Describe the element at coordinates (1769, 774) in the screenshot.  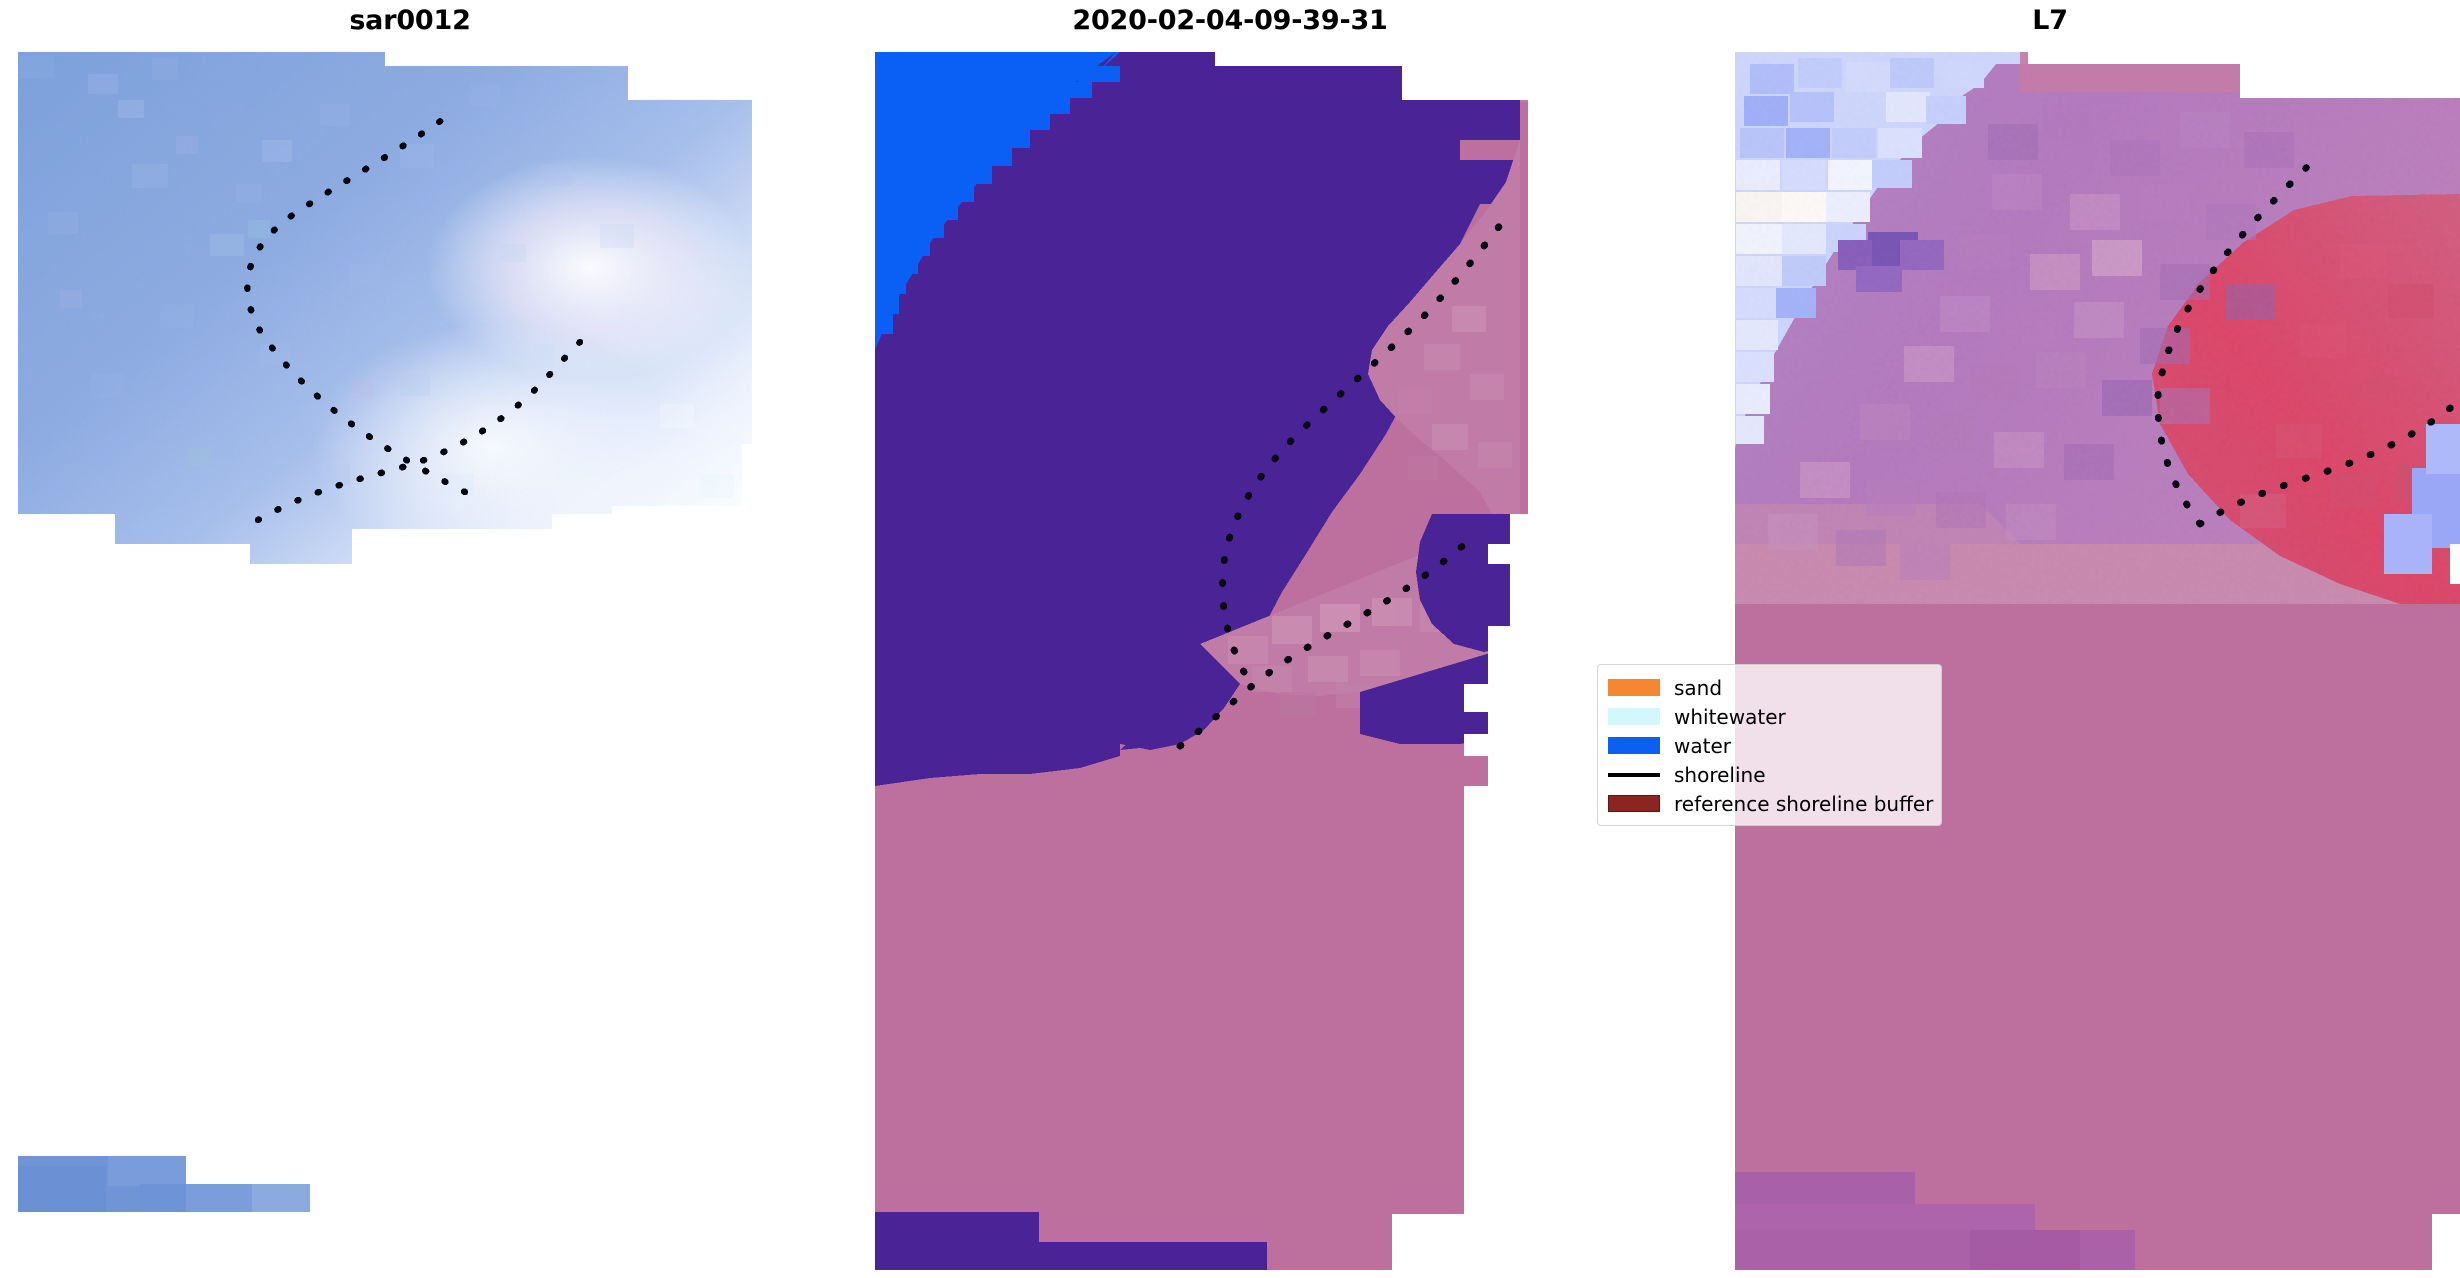
I see `legend-item-shoreline: shoreline` at that location.